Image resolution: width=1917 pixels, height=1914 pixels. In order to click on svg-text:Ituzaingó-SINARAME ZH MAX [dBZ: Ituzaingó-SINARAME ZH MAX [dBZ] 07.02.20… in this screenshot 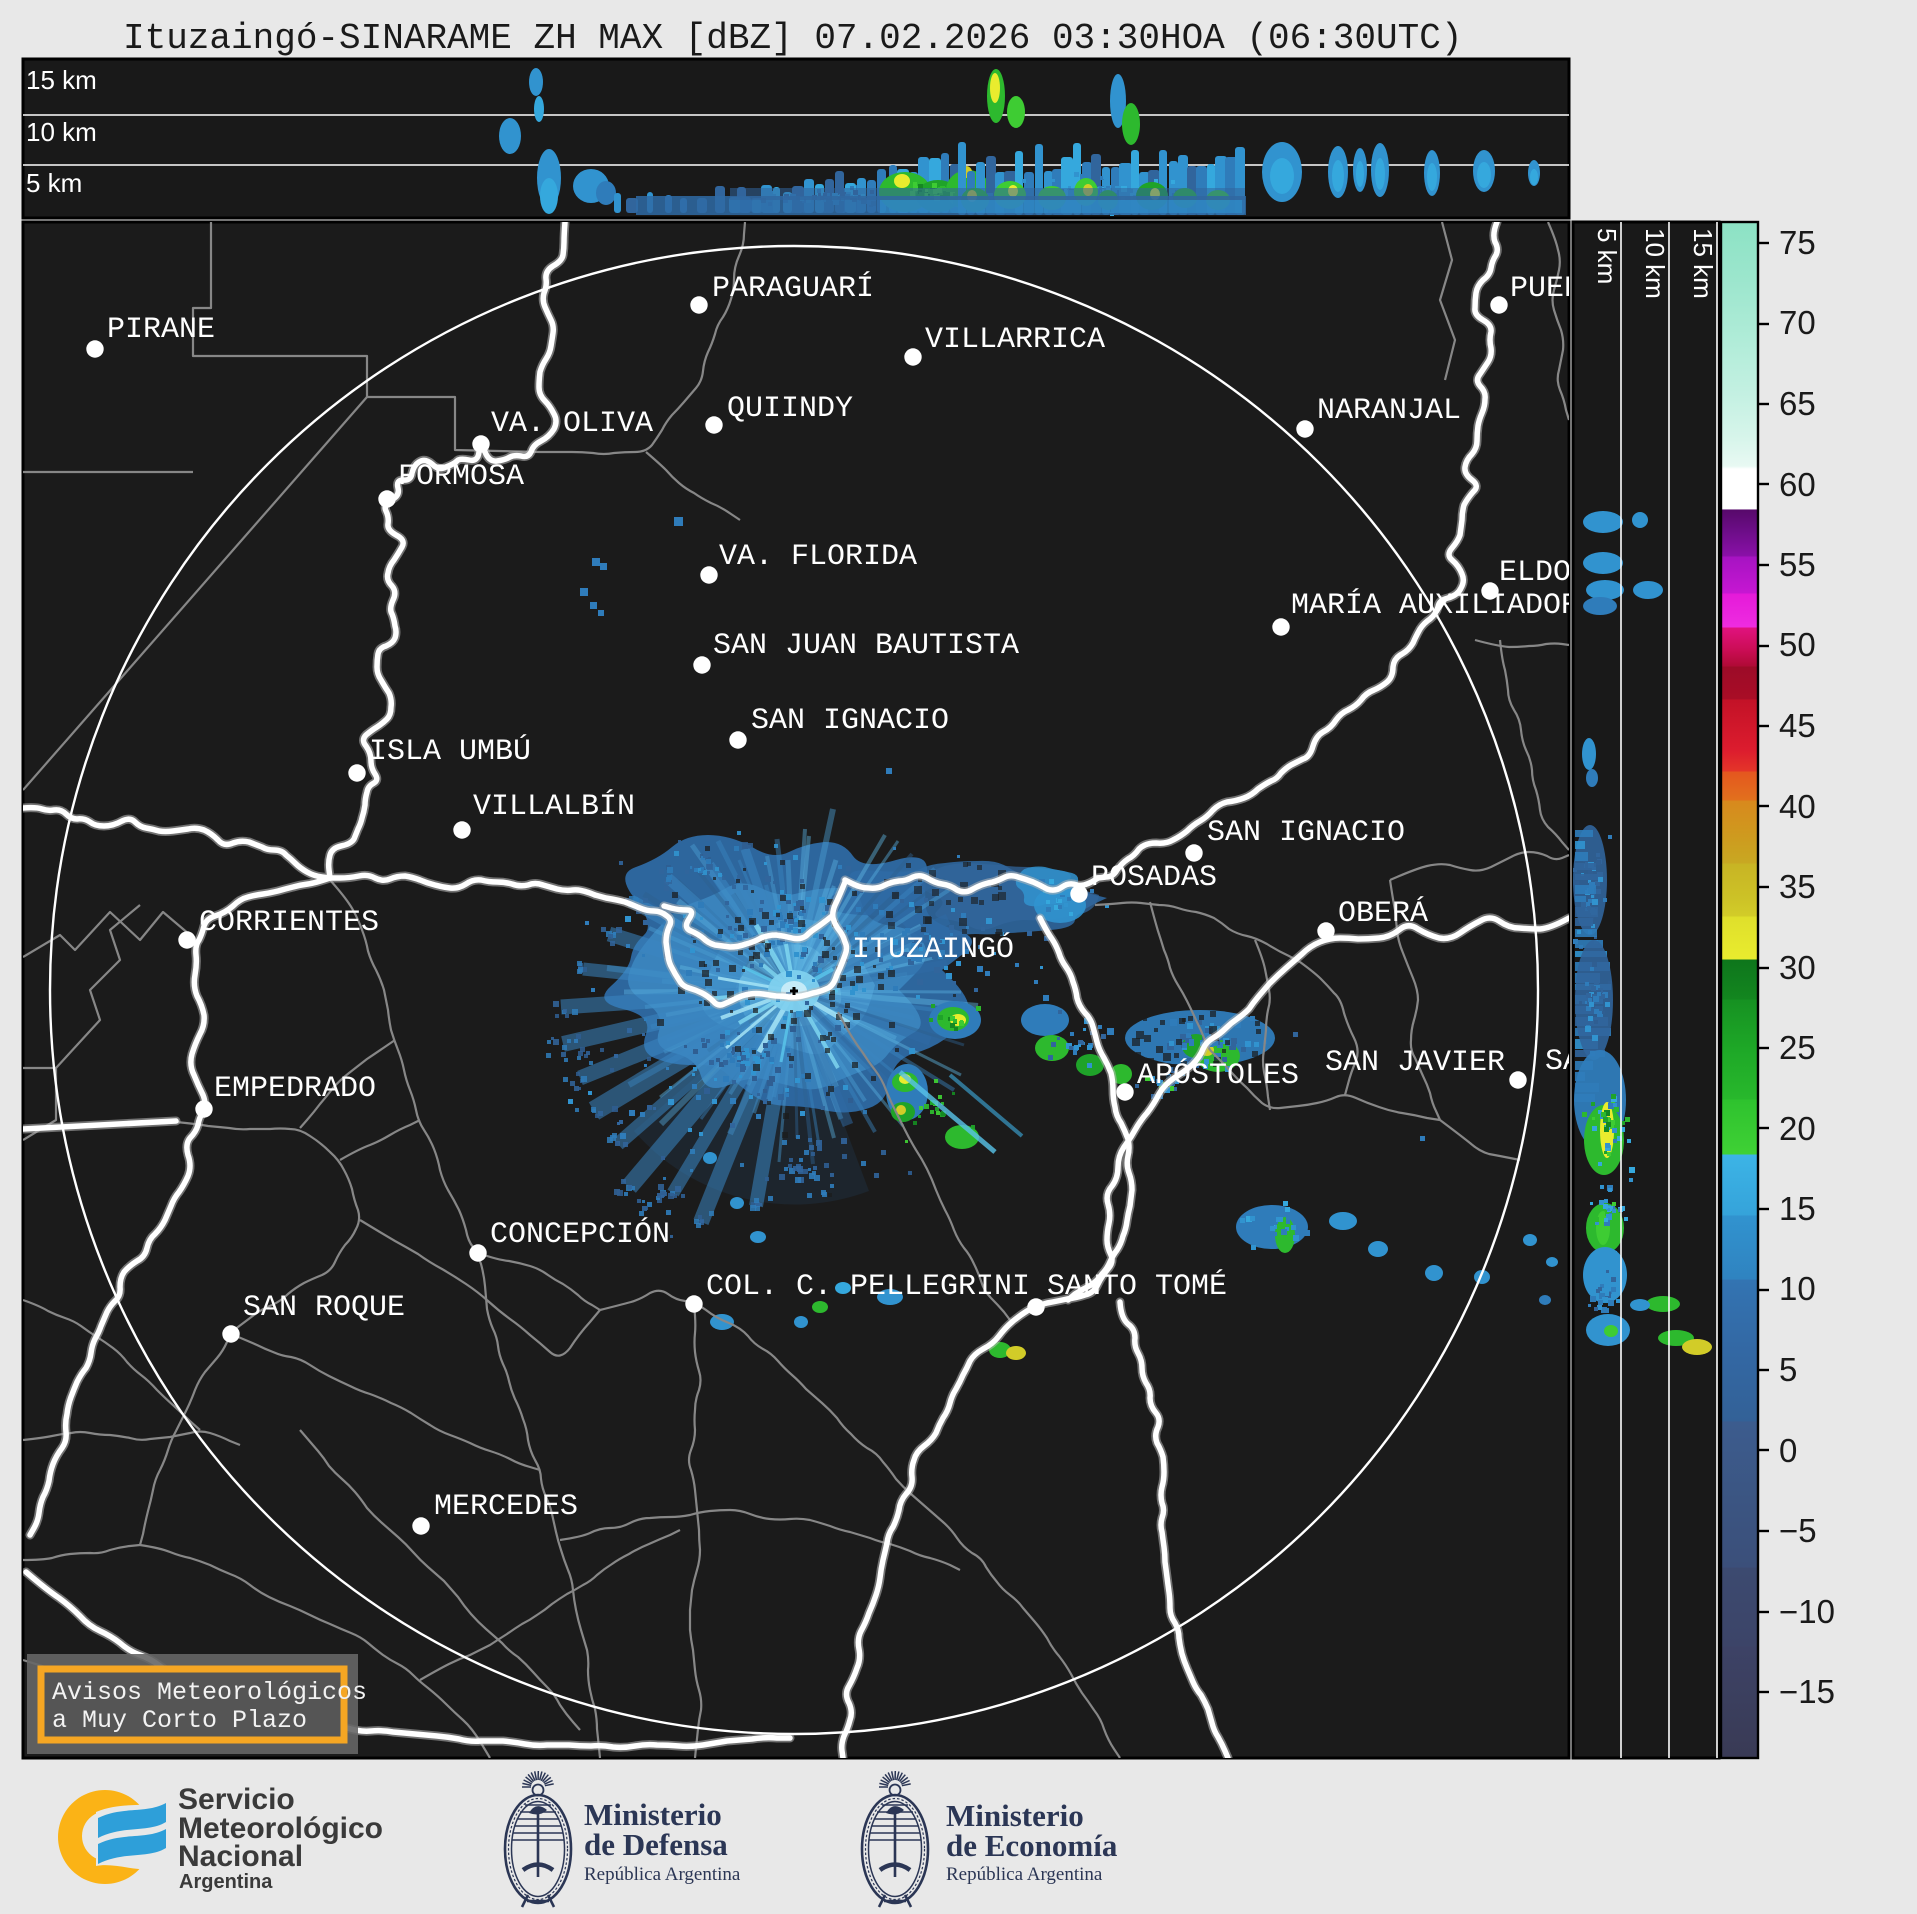, I will do `click(792, 38)`.